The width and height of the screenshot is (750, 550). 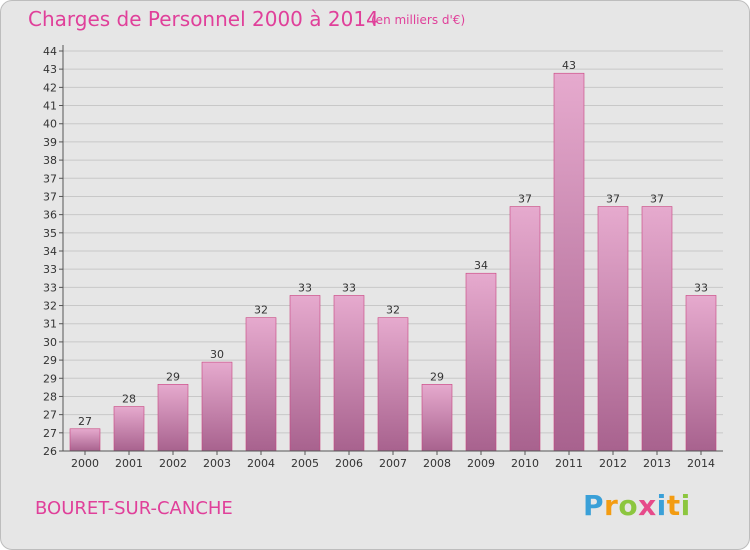 What do you see at coordinates (50, 451) in the screenshot?
I see `y-tick-label: 26` at bounding box center [50, 451].